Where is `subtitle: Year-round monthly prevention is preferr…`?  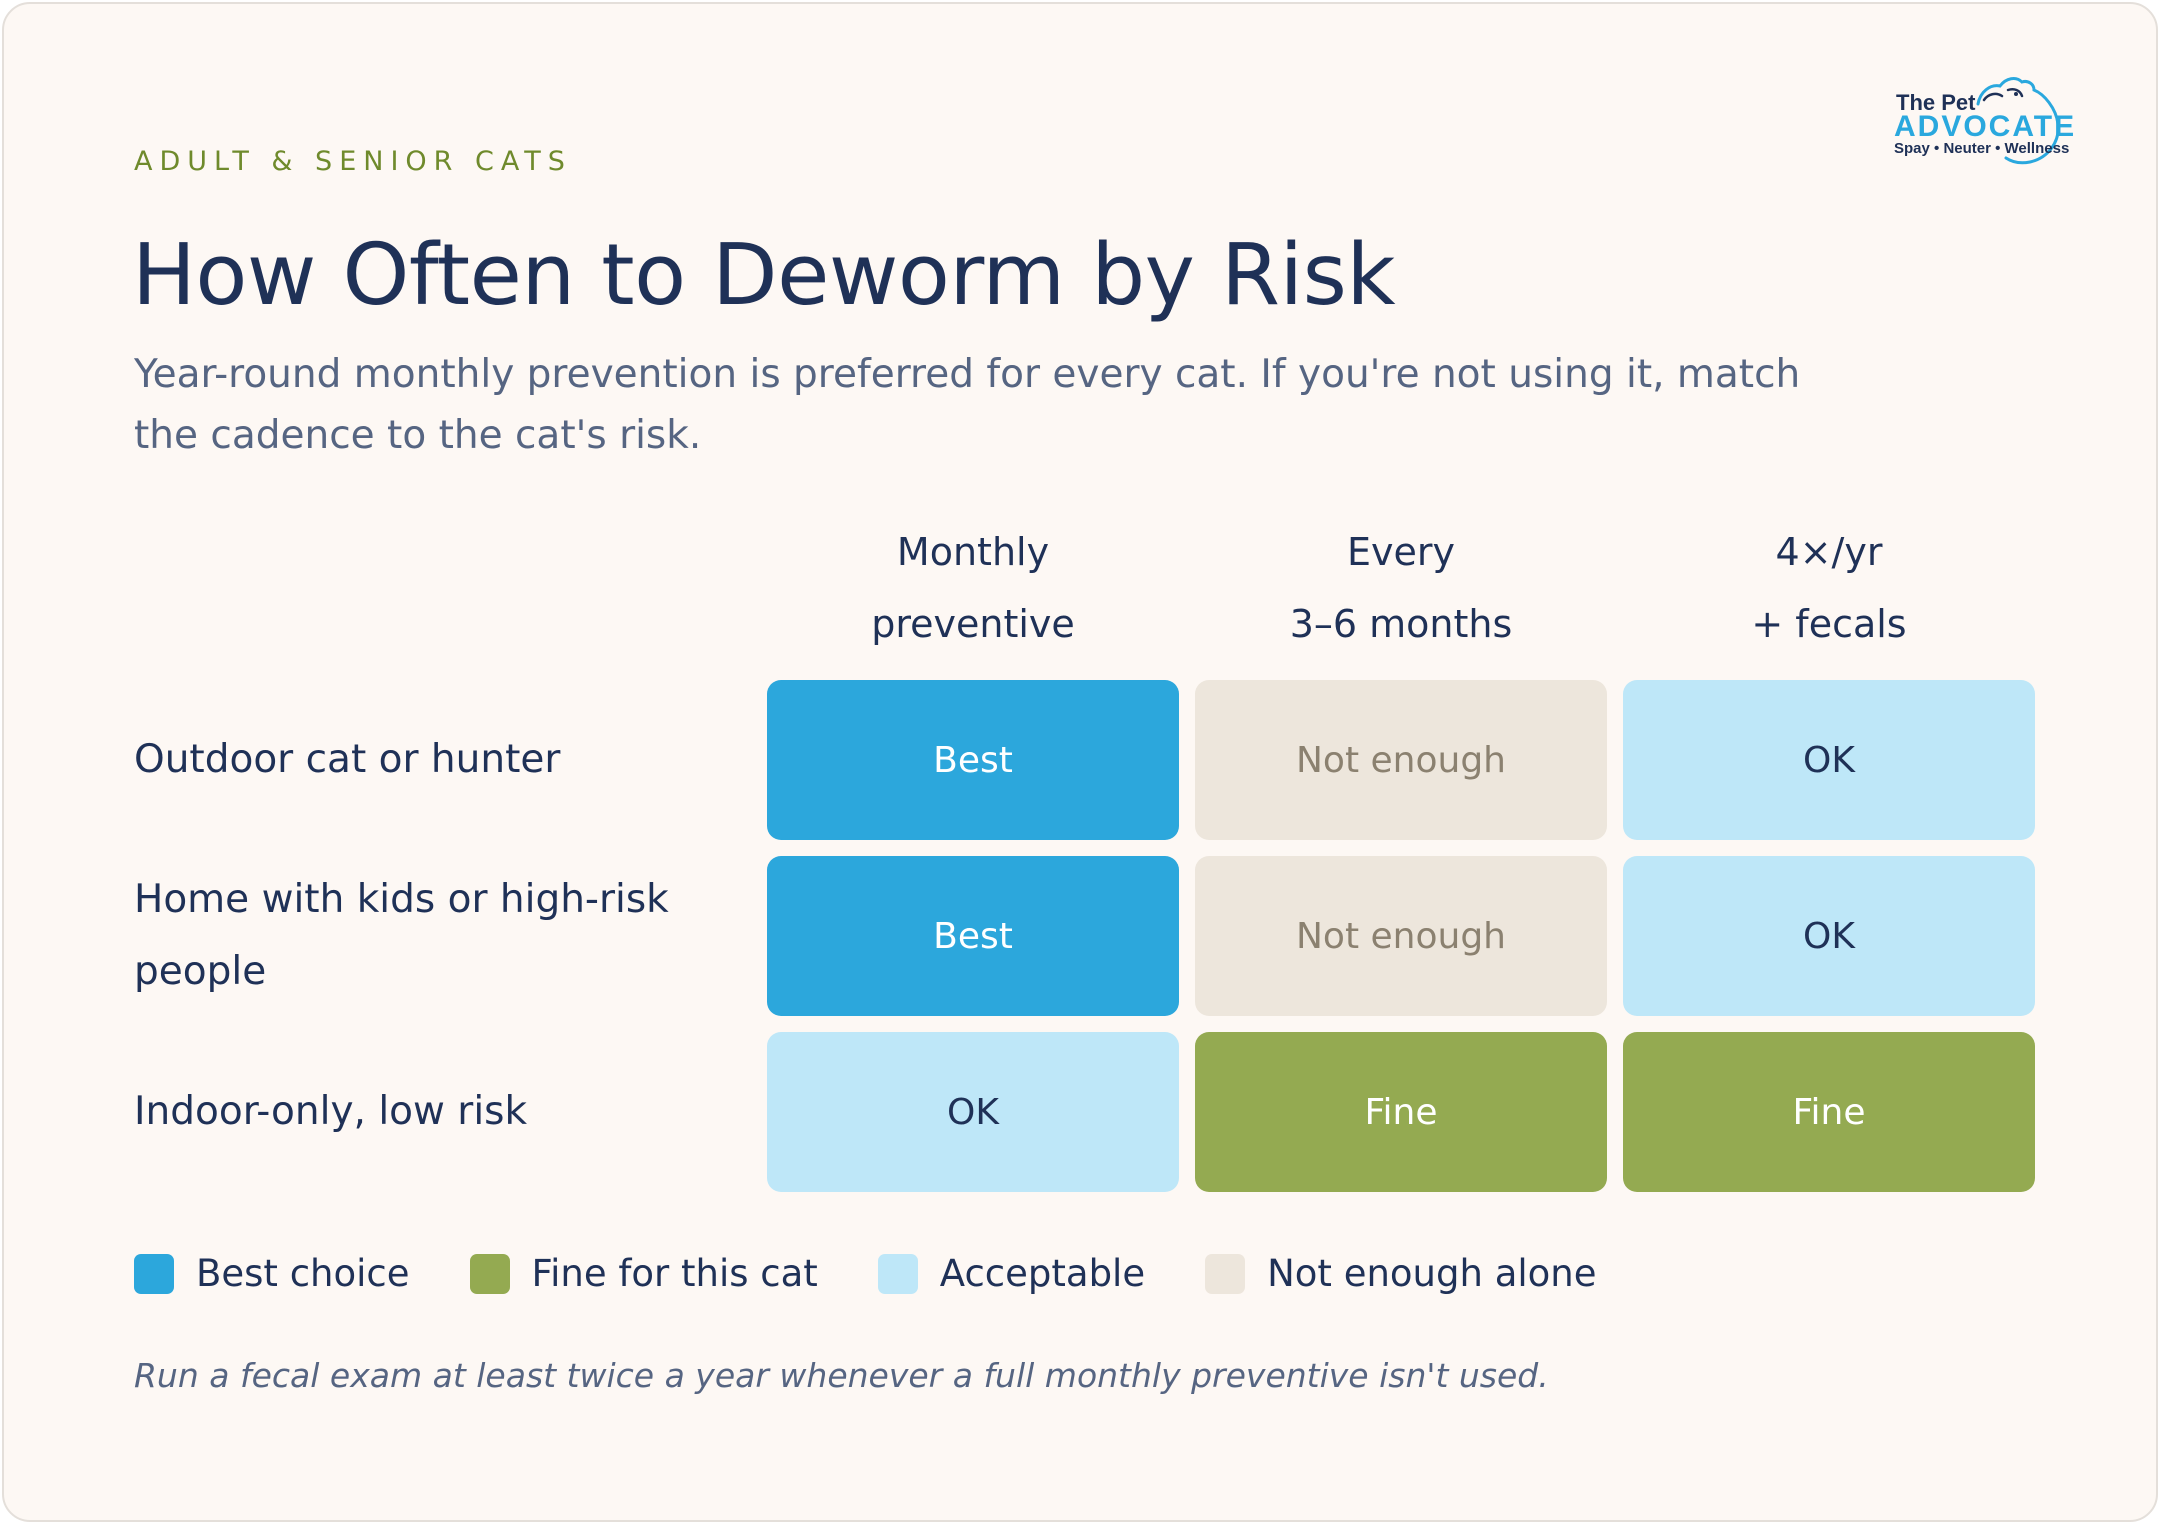 subtitle: Year-round monthly prevention is preferr… is located at coordinates (967, 405).